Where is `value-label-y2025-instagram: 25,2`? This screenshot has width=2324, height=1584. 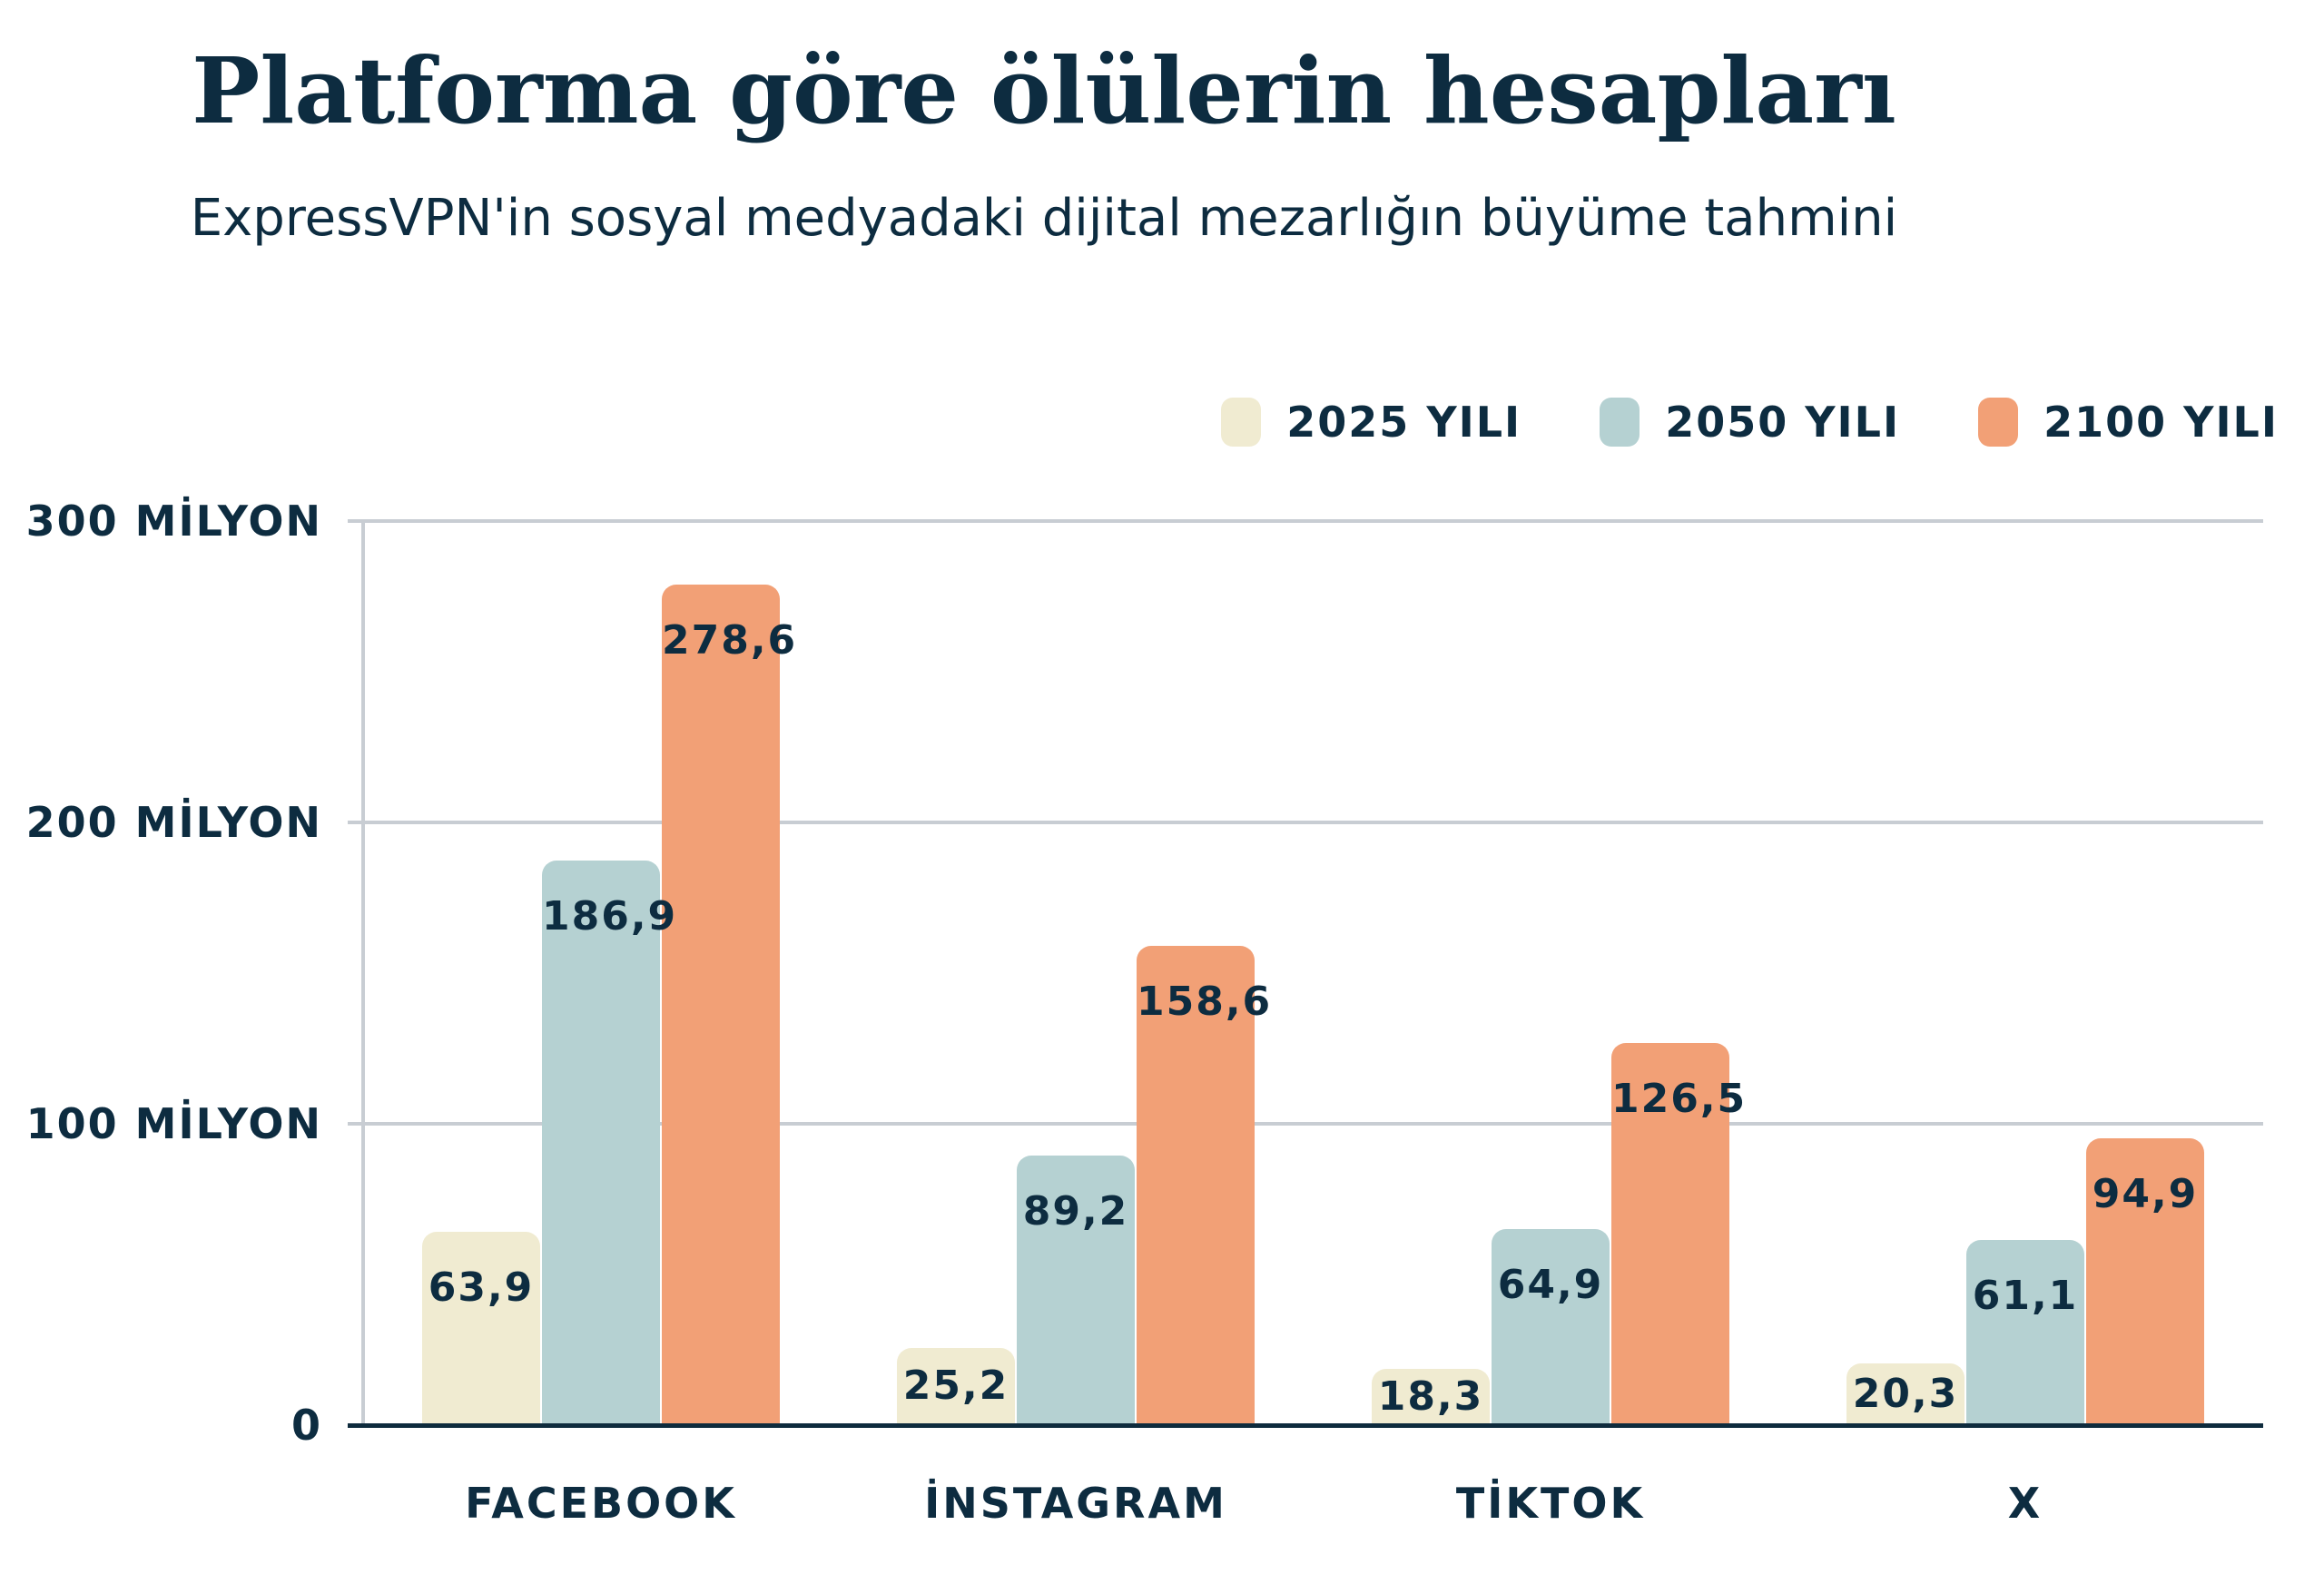
value-label-y2025-instagram: 25,2 is located at coordinates (955, 1386).